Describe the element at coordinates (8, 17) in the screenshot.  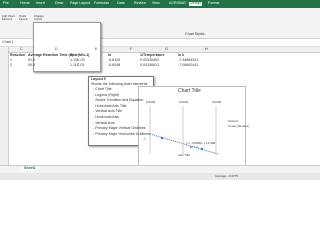
I see `ribbon-button: Add Chart Element` at that location.